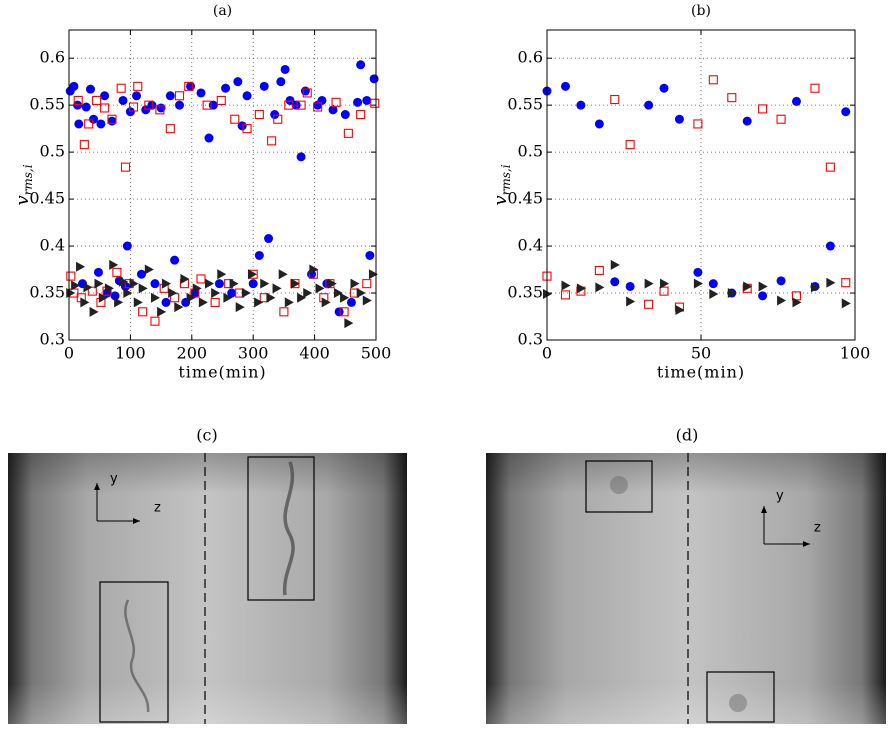 Image resolution: width=889 pixels, height=731 pixels. Describe the element at coordinates (530, 245) in the screenshot. I see `y-tick-label: 0.4` at that location.